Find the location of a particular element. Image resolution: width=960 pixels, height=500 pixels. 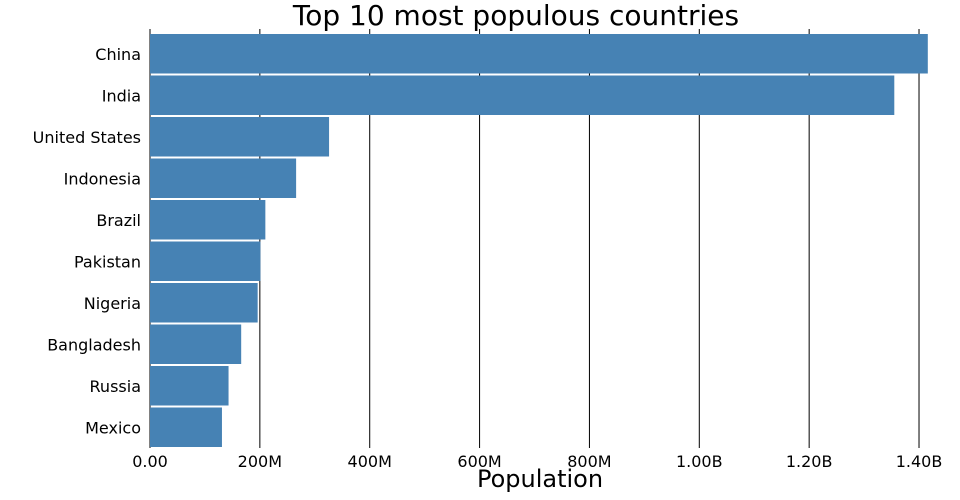

bar-brazil is located at coordinates (208, 220).